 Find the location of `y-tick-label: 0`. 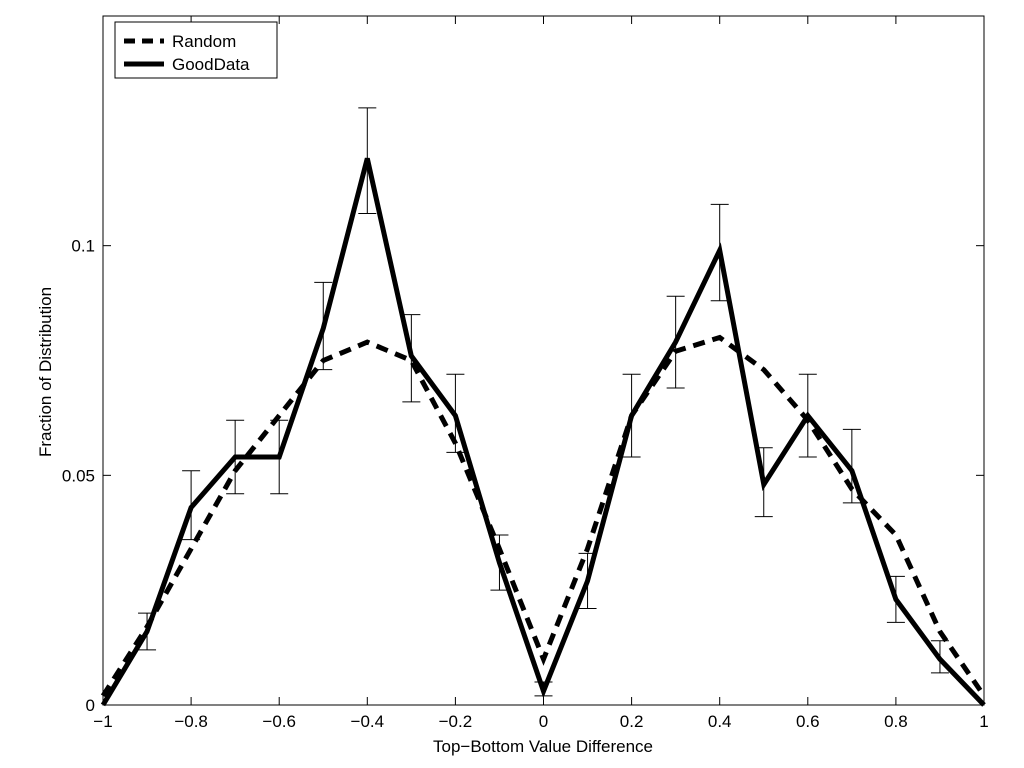

y-tick-label: 0 is located at coordinates (90, 705).